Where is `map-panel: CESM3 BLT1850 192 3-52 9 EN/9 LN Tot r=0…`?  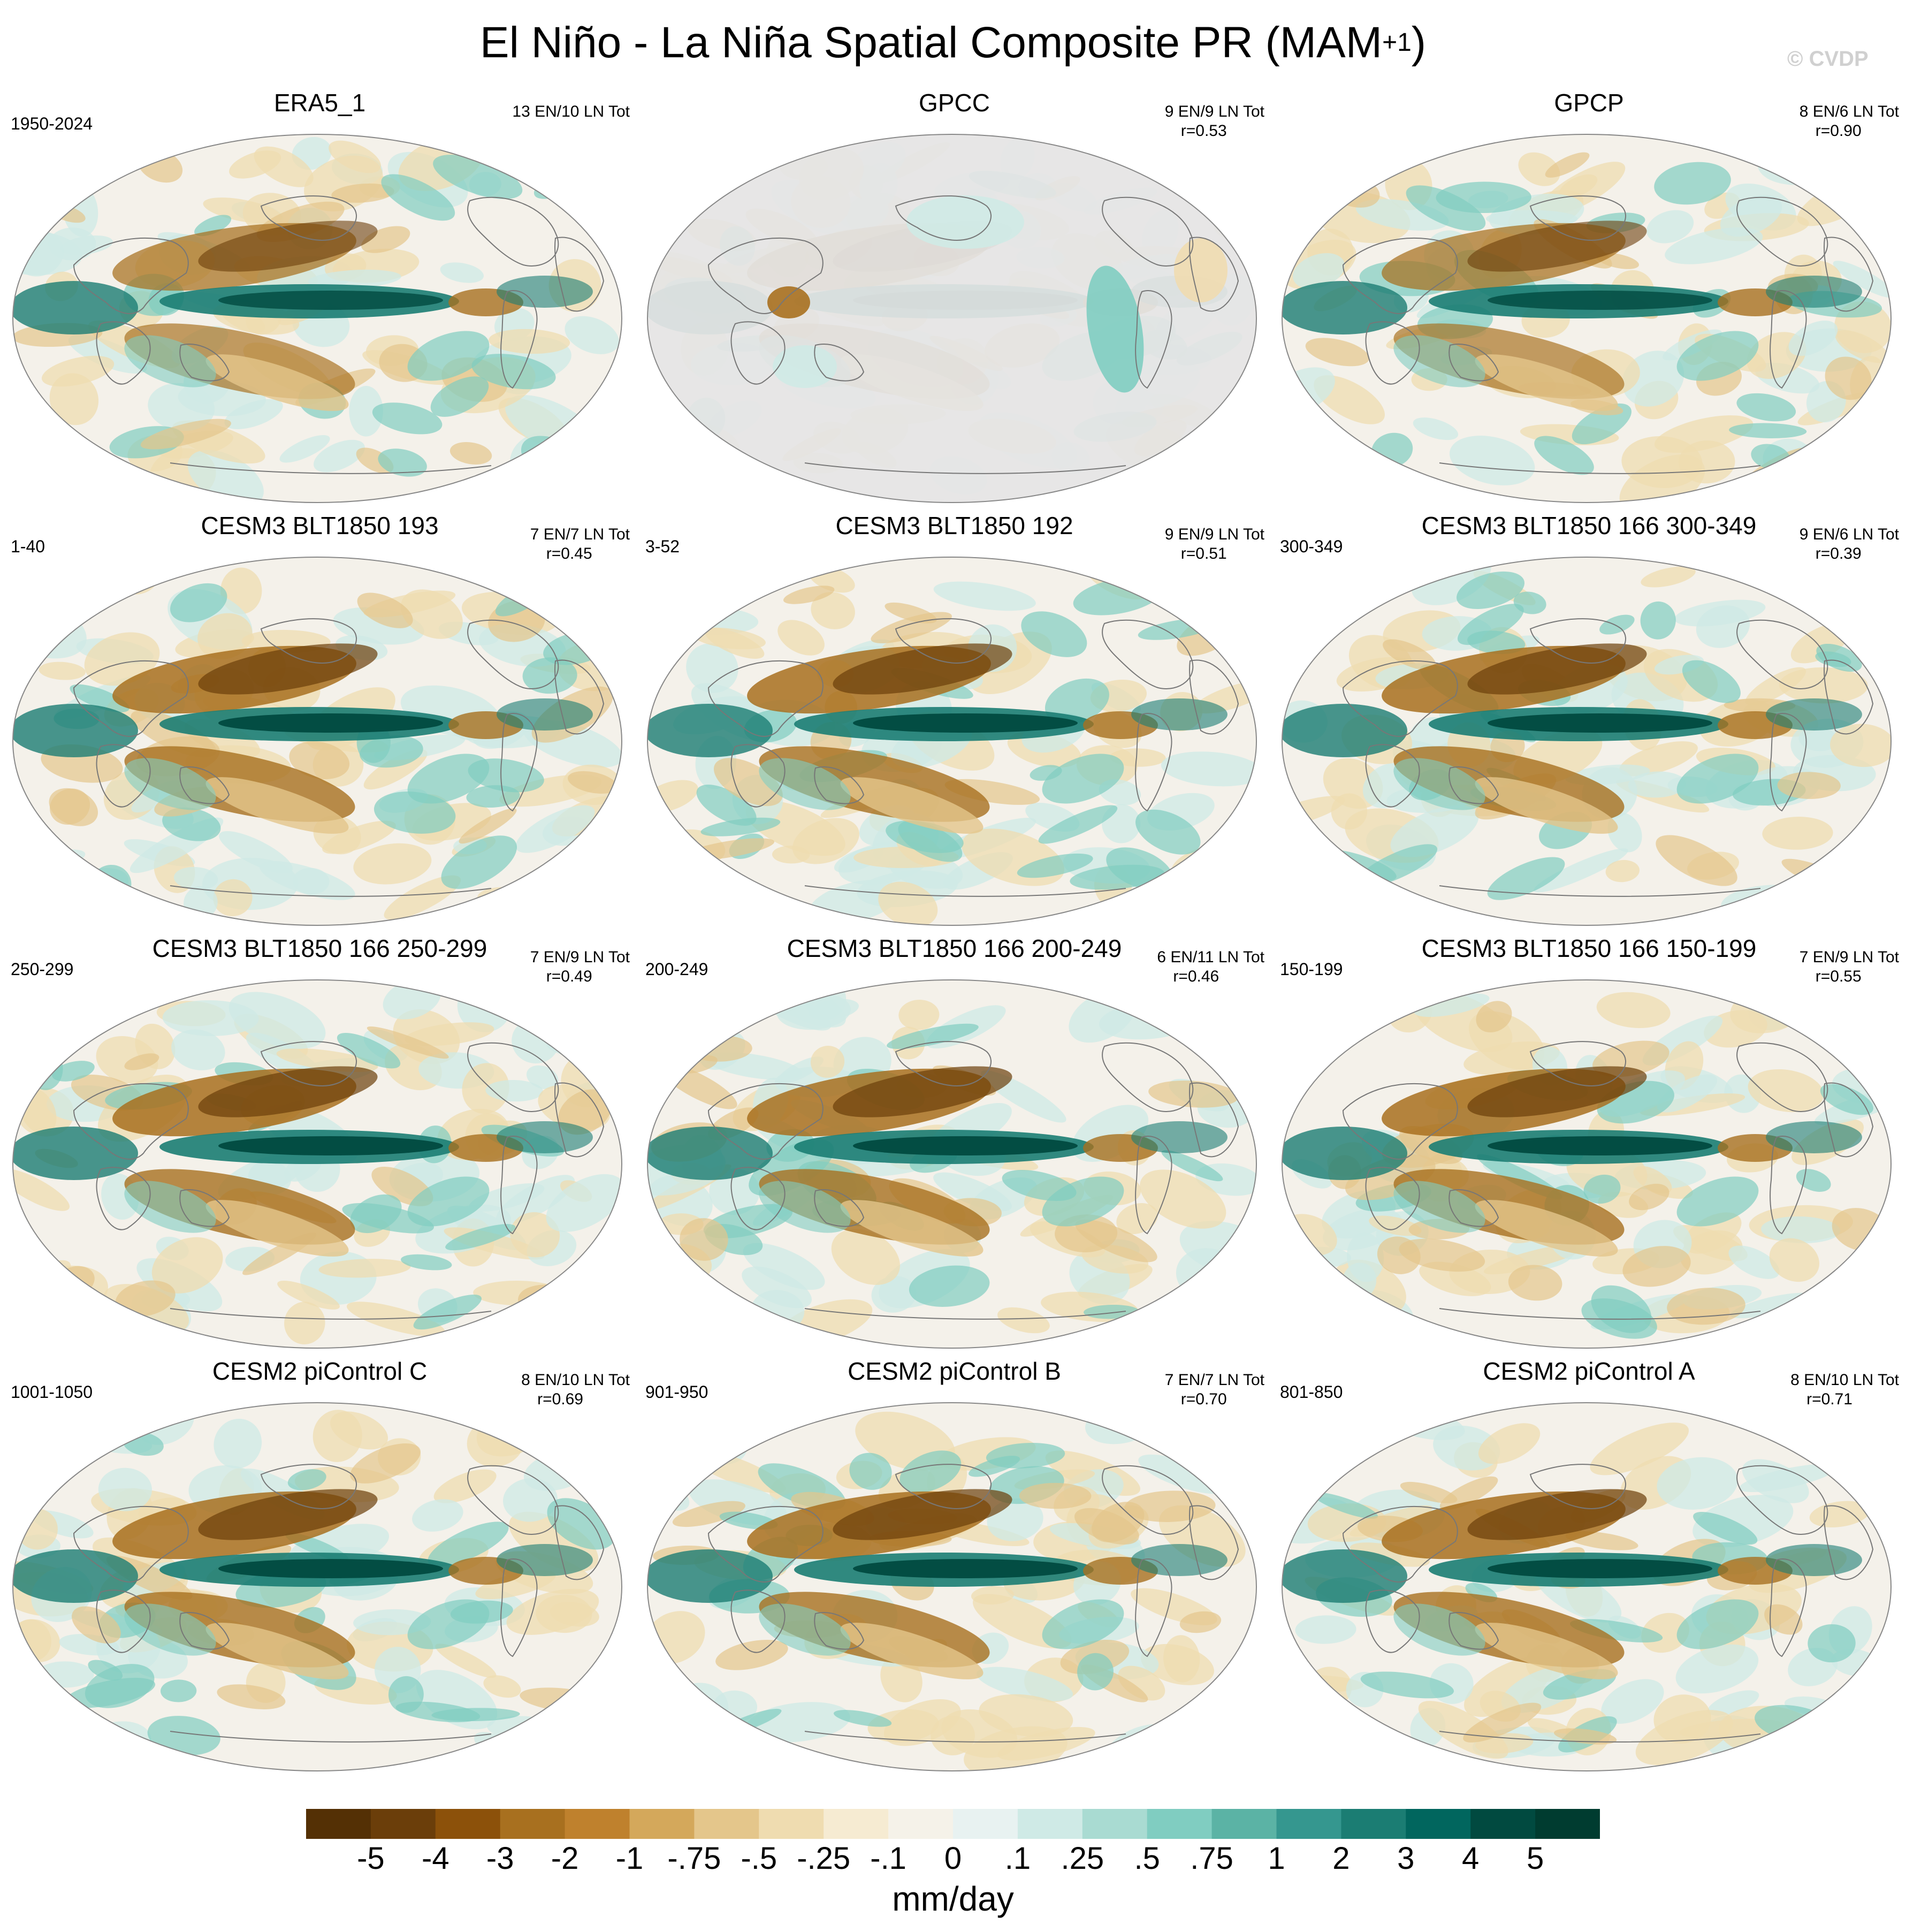
map-panel: CESM3 BLT1850 192 3-52 9 EN/9 LN Tot r=0… is located at coordinates (954, 722).